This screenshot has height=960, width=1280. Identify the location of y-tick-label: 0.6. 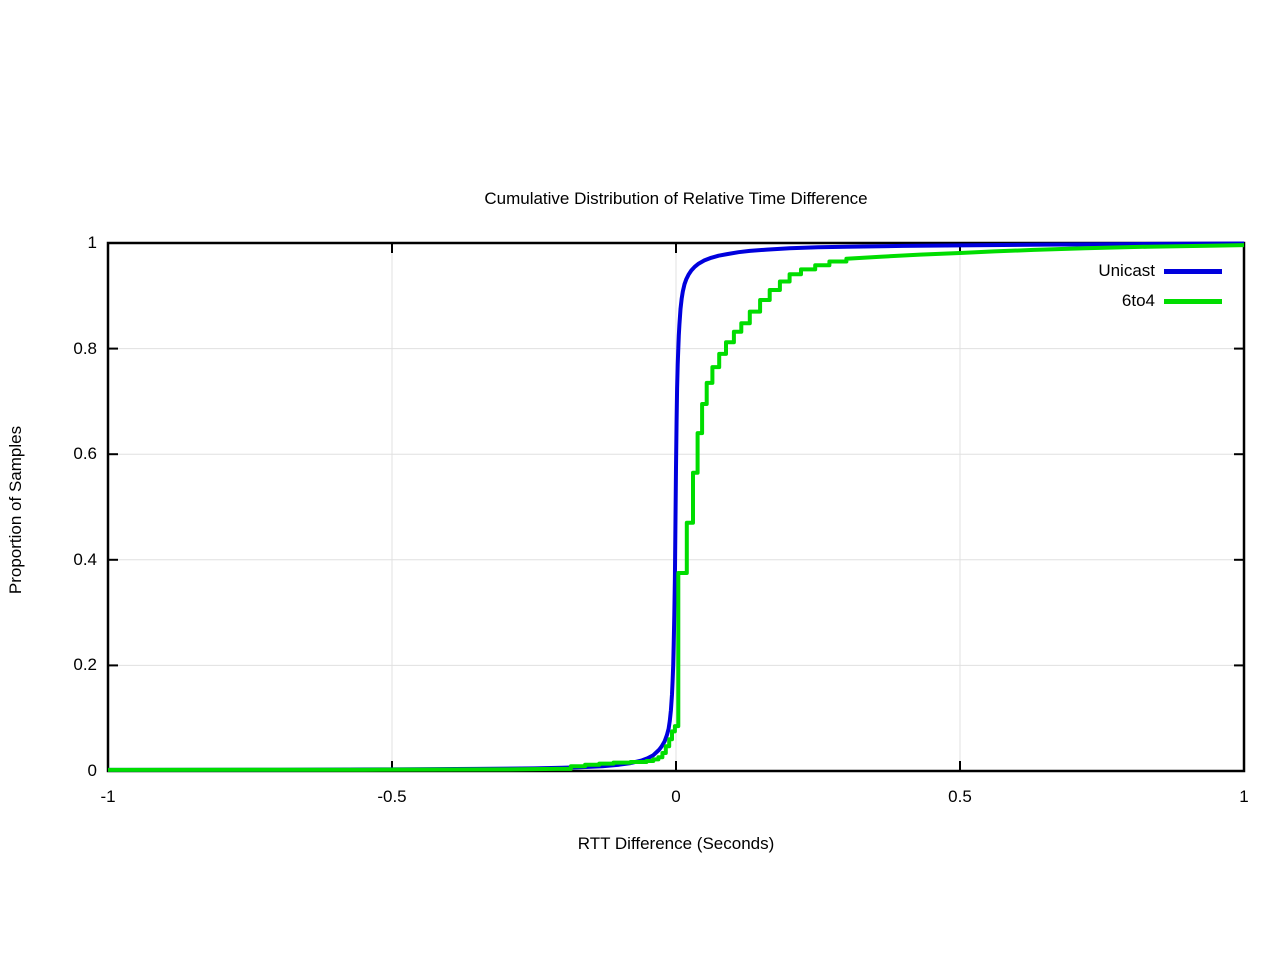
(85, 454).